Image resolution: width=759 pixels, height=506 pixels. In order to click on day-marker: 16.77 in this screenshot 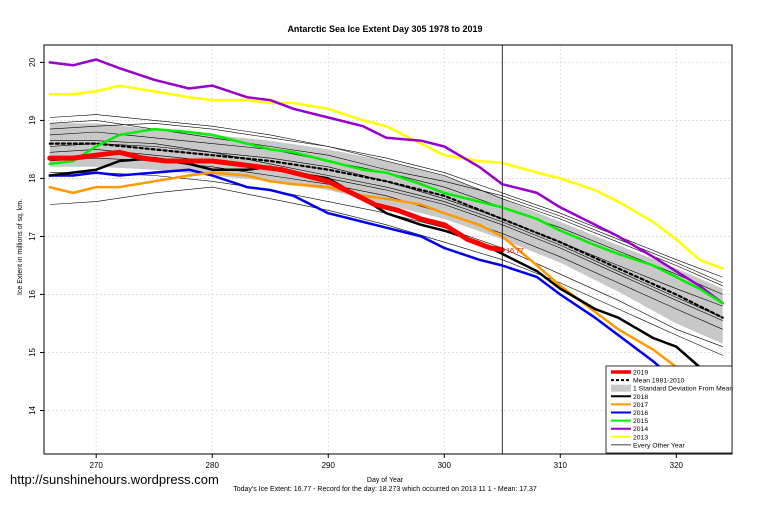, I will do `click(512, 249)`.